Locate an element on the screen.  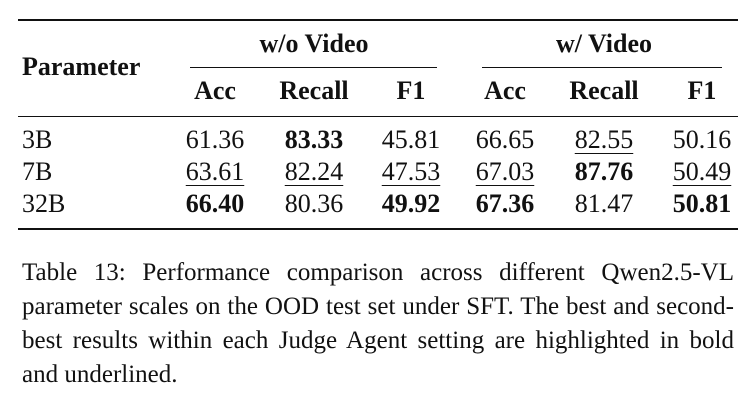
cell: 50.81 is located at coordinates (702, 203).